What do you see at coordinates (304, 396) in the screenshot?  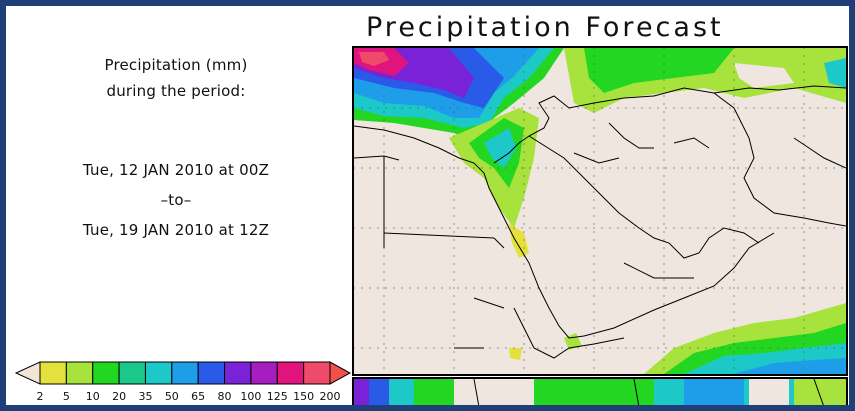 I see `legend-tick-label: 150` at bounding box center [304, 396].